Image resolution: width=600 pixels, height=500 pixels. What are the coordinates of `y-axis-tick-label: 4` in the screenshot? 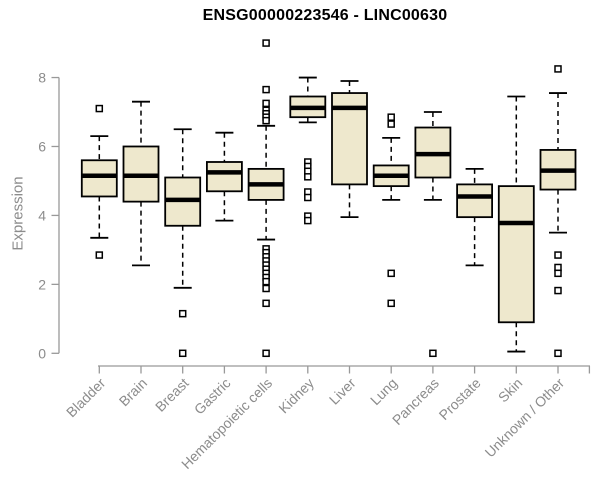 It's located at (42, 215).